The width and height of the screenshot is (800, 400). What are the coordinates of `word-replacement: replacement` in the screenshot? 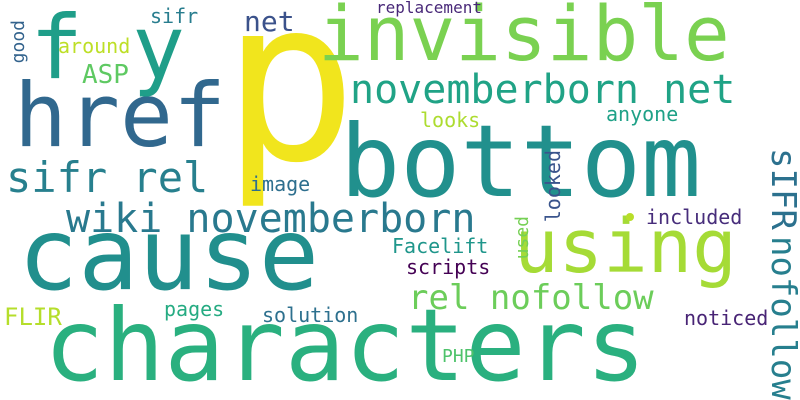 It's located at (429, 8).